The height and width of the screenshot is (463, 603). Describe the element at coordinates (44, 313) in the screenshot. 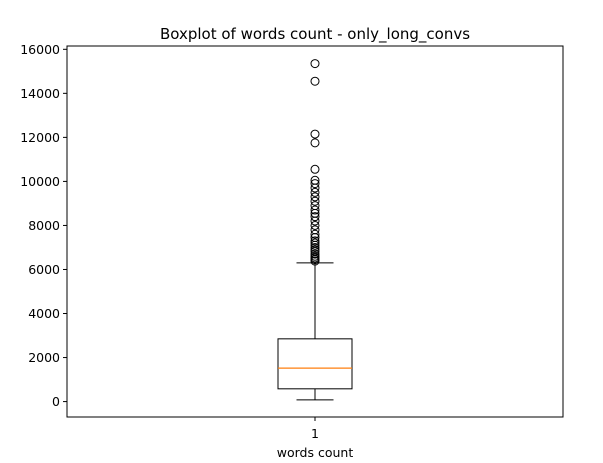

I see `y-tick-label: 4000` at that location.